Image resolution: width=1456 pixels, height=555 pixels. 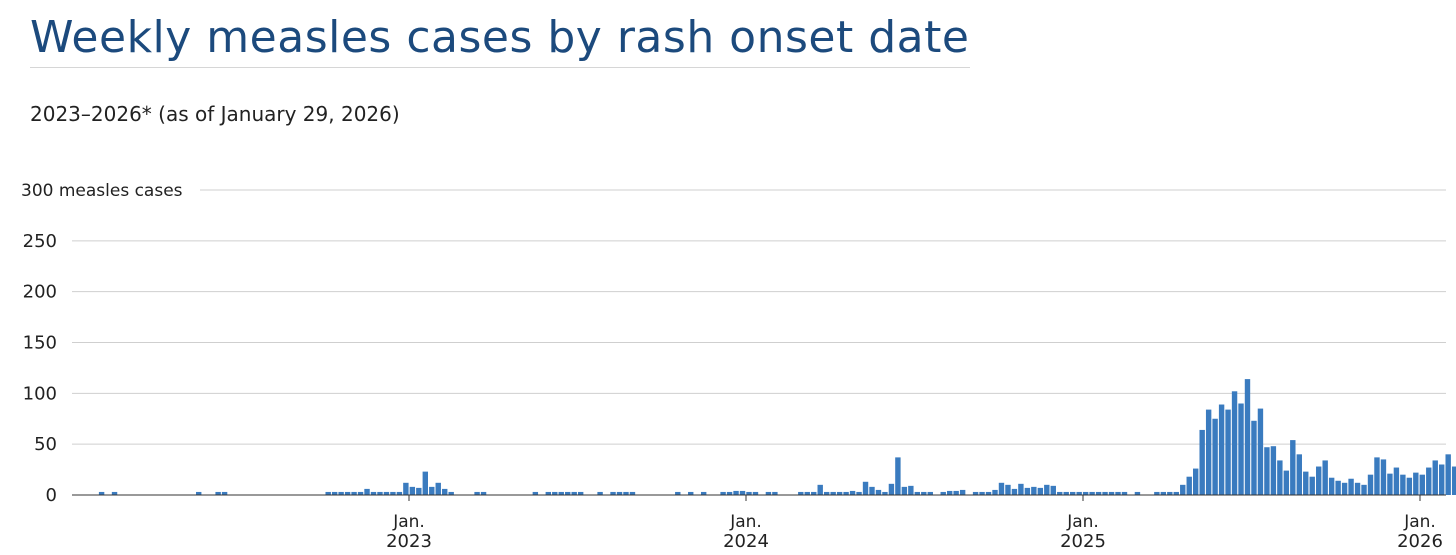 What do you see at coordinates (500, 67) in the screenshot?
I see `title-divider` at bounding box center [500, 67].